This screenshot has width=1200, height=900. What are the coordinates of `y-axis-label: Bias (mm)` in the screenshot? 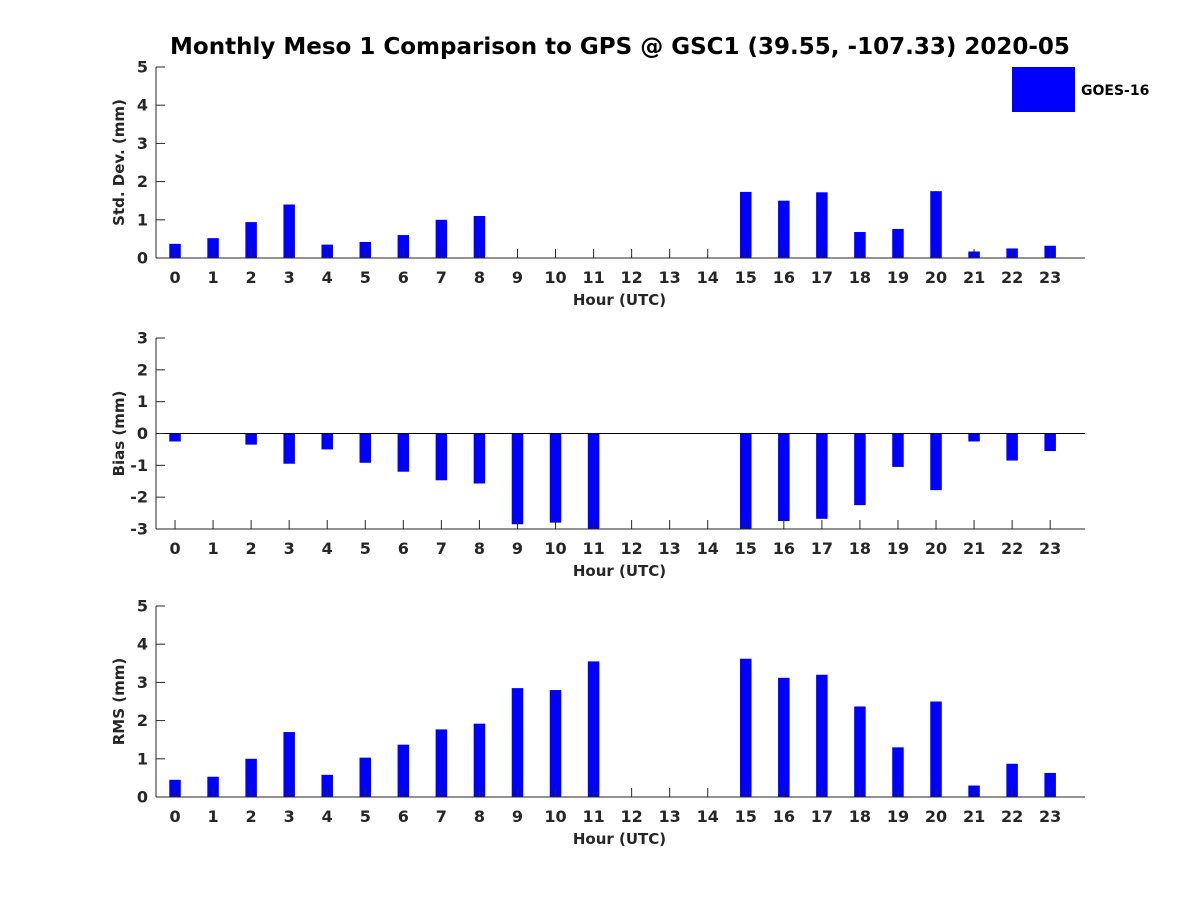 It's located at (119, 434).